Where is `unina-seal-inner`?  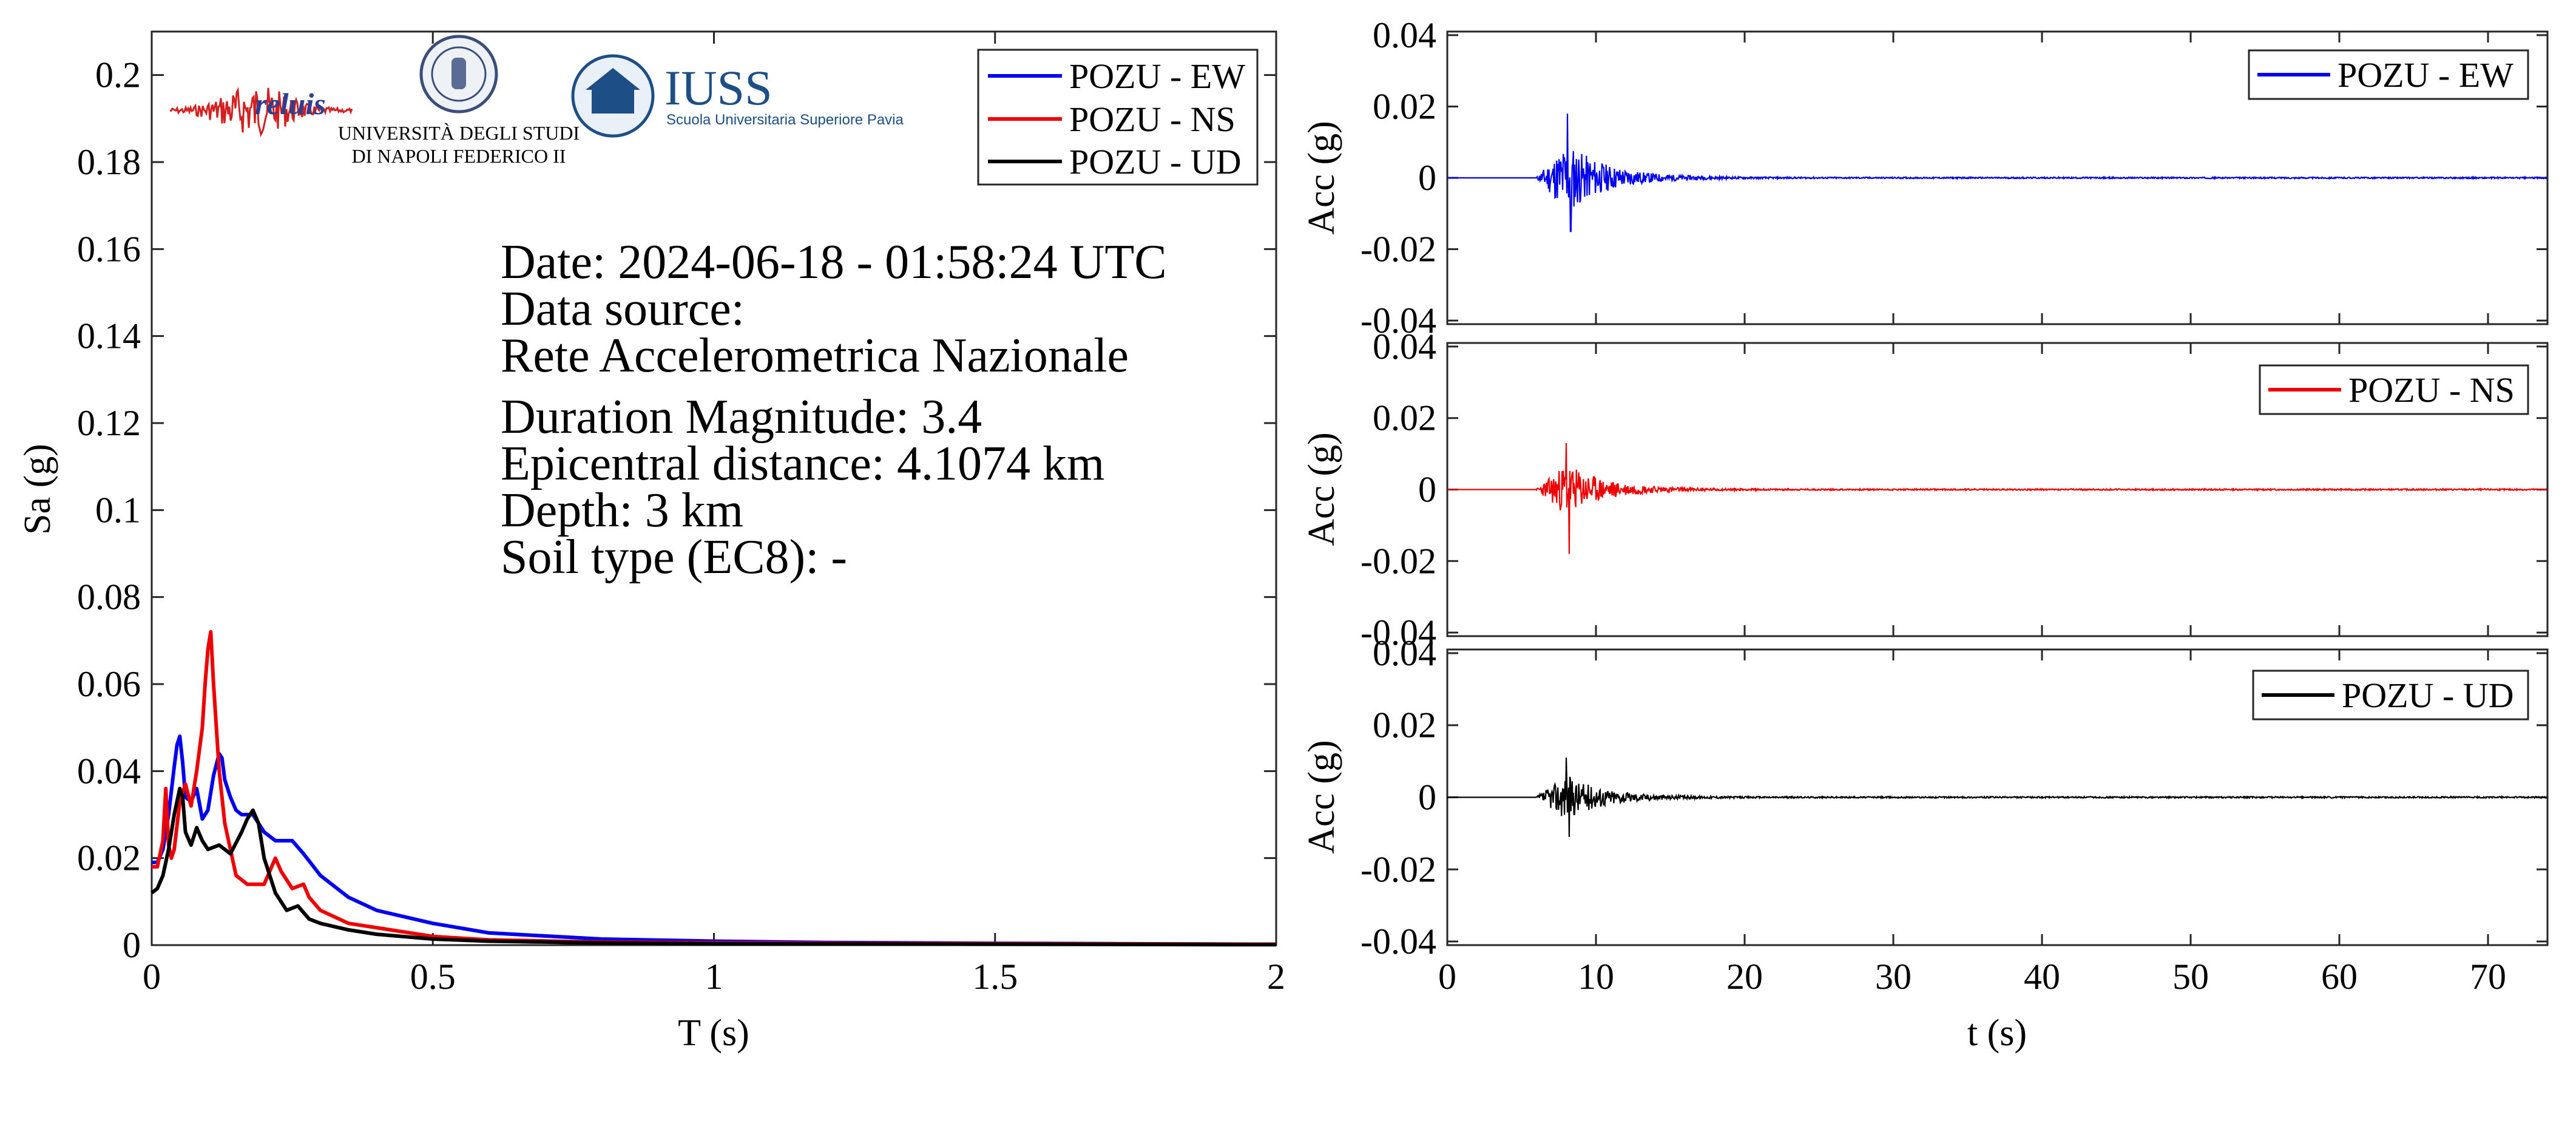
unina-seal-inner is located at coordinates (459, 74).